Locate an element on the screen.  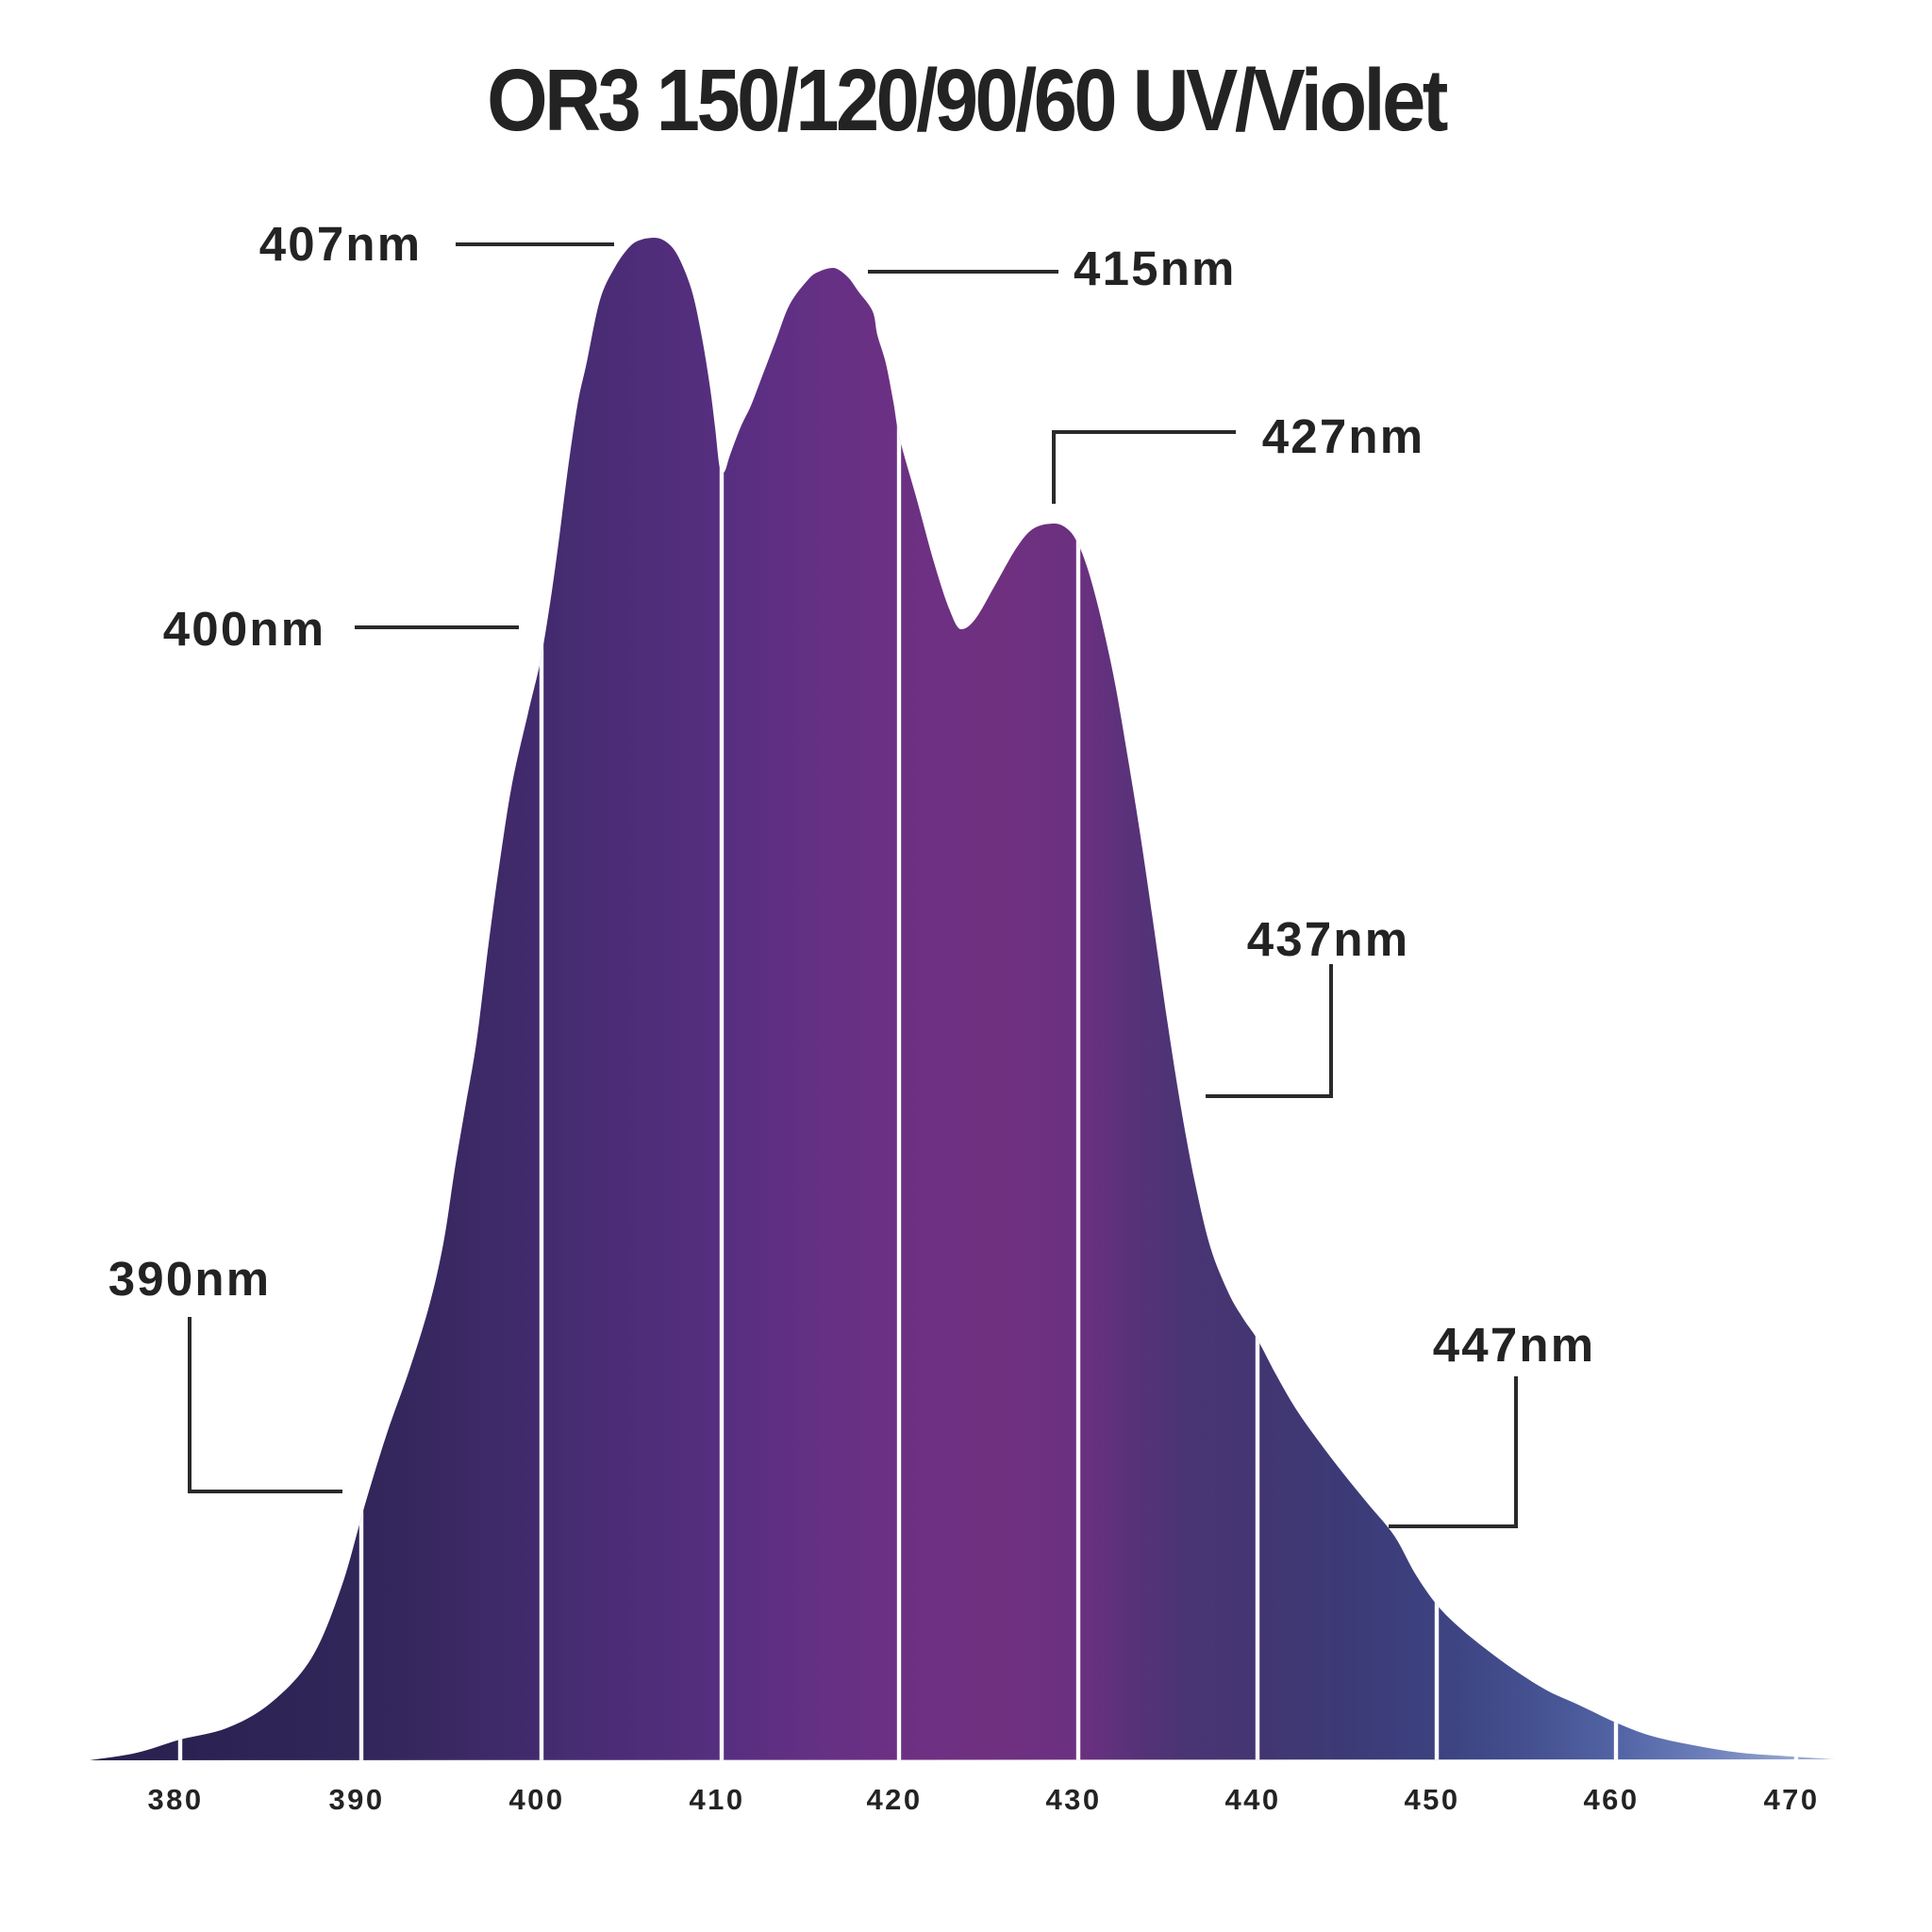
svg-text: 460 is located at coordinates (1612, 1800).